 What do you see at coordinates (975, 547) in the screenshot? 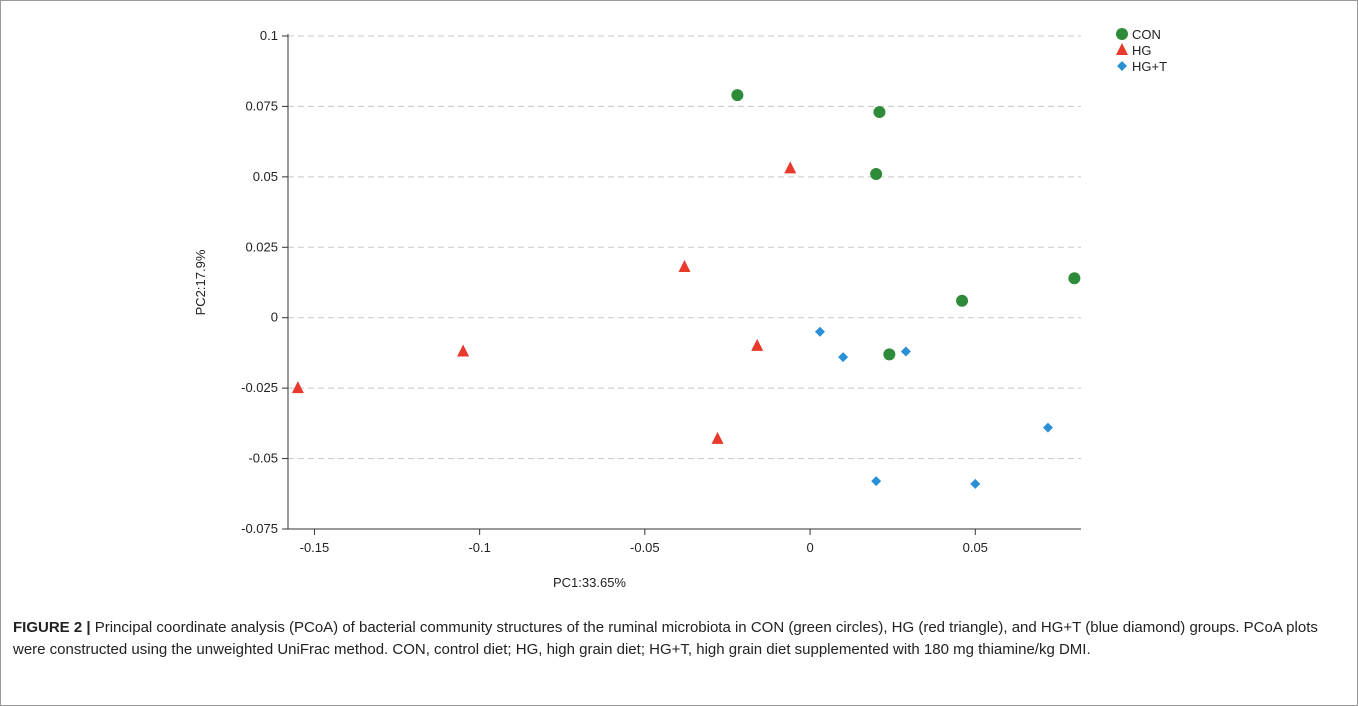
I see `x-tick-label-4: 0.05` at bounding box center [975, 547].